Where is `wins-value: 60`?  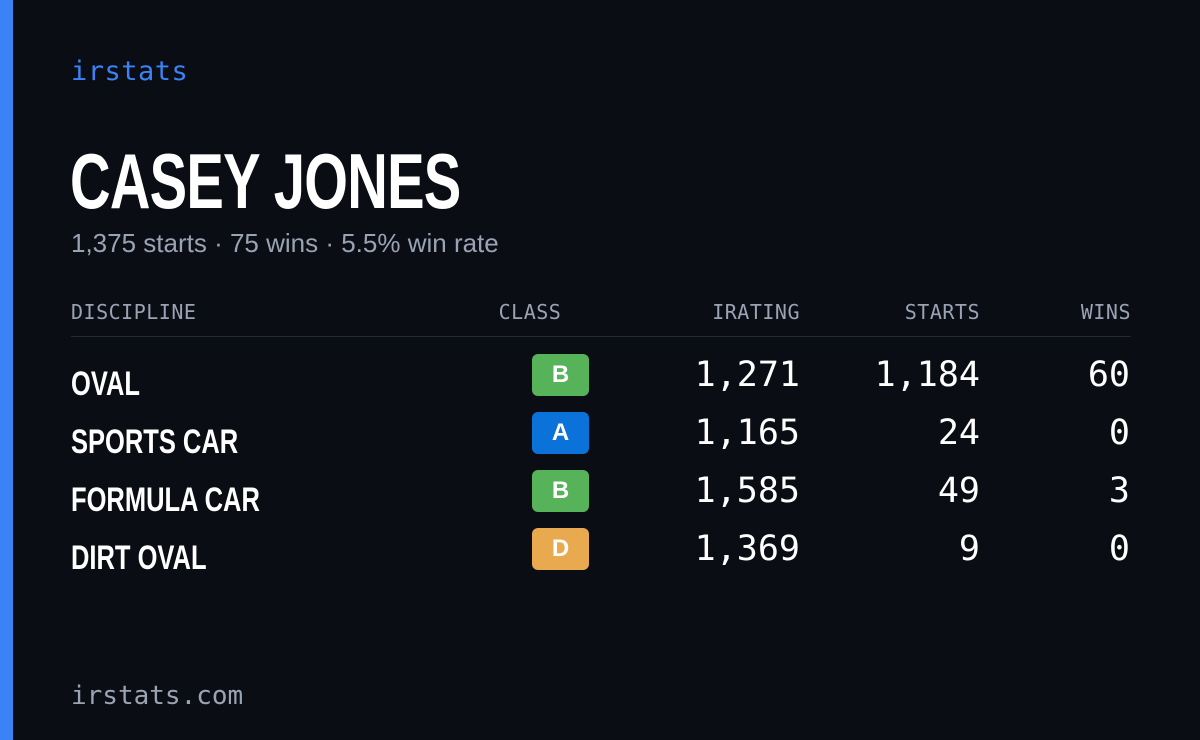 wins-value: 60 is located at coordinates (1108, 375).